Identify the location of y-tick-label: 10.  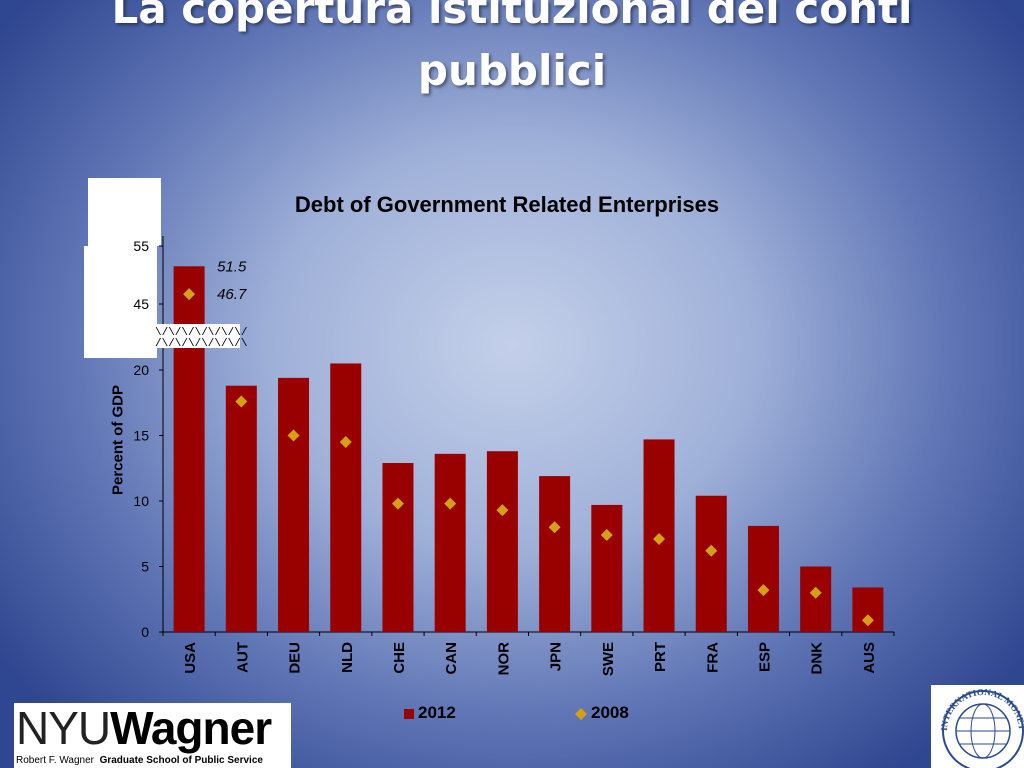
(141, 501).